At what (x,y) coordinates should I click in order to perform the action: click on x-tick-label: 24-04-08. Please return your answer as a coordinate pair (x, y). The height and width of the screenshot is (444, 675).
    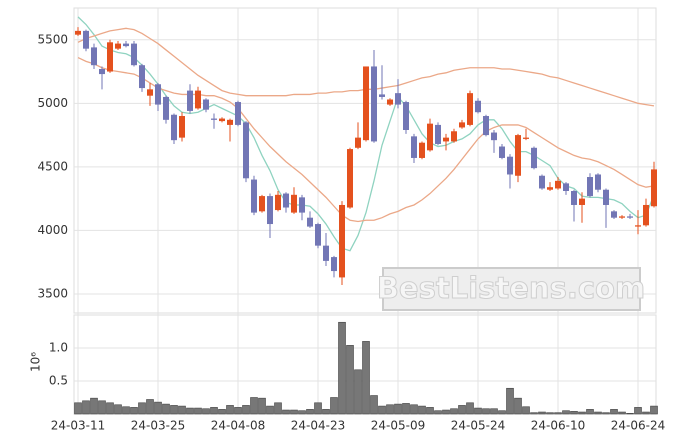
    Looking at the image, I should click on (238, 426).